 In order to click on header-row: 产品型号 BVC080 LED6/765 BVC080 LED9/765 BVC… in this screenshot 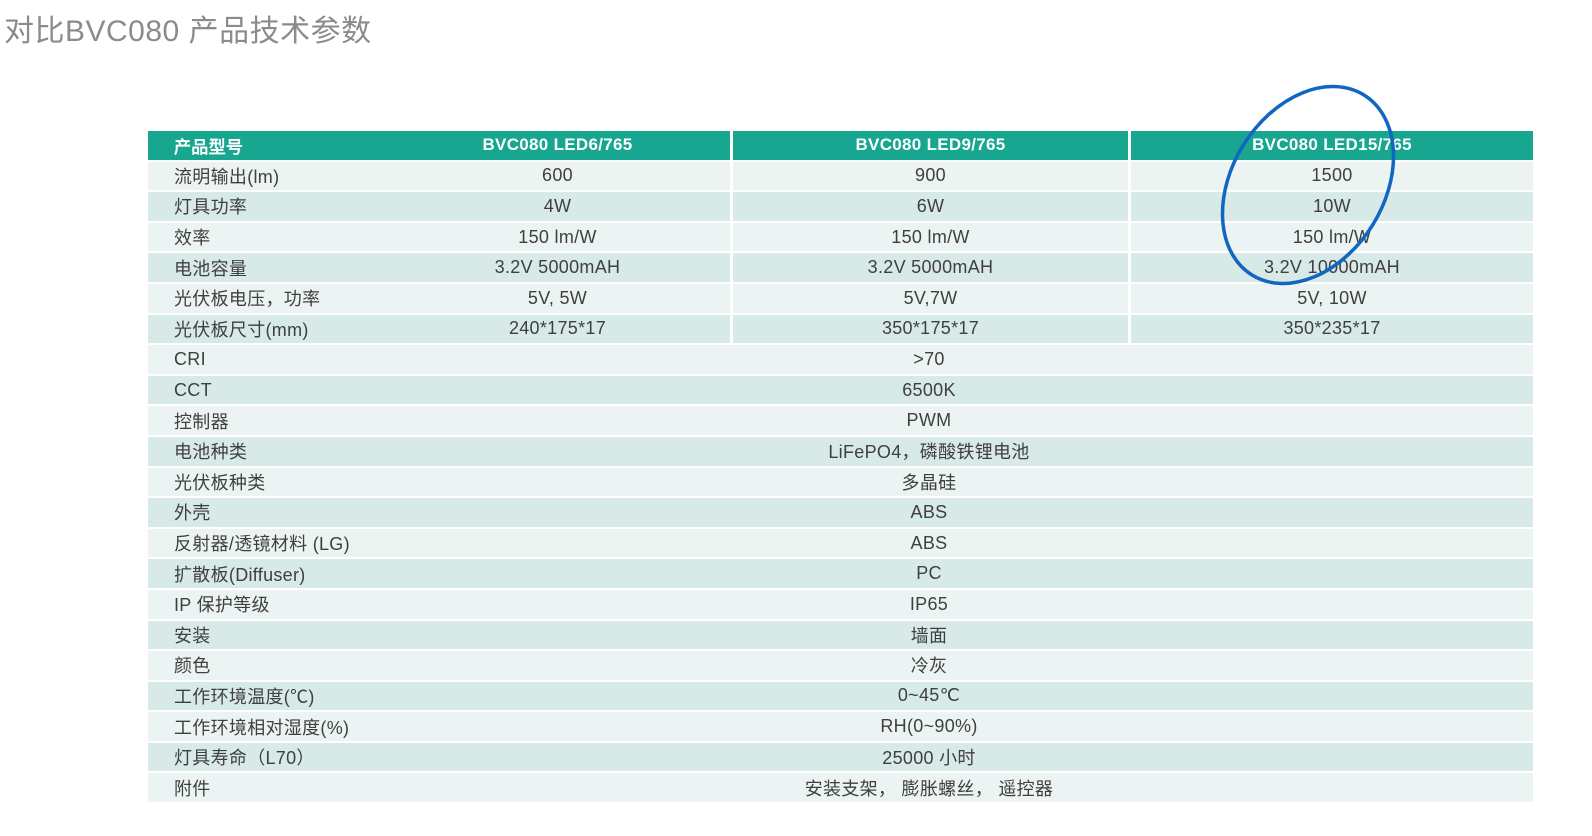, I will do `click(840, 146)`.